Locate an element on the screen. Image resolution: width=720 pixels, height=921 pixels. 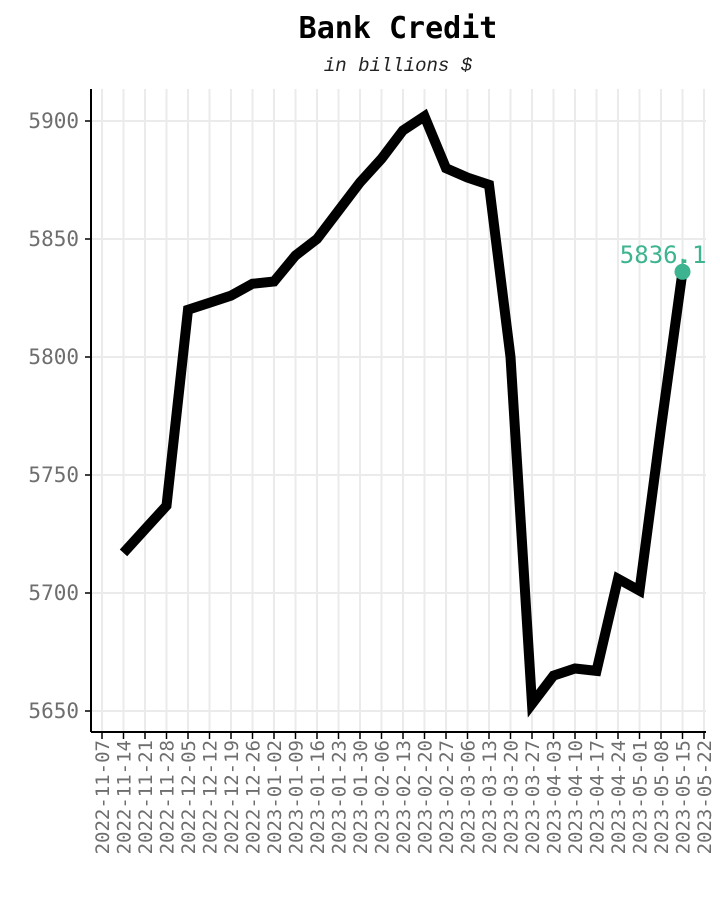
end-marker-group: 5836.1 is located at coordinates (663, 260).